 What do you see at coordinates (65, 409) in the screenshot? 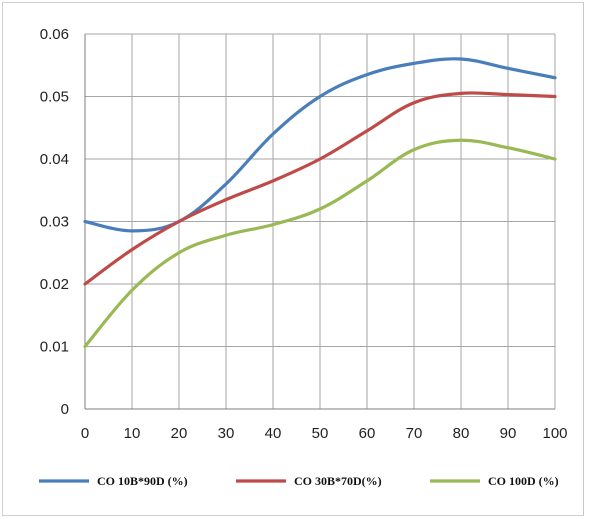
I see `y-tick-label: 0` at bounding box center [65, 409].